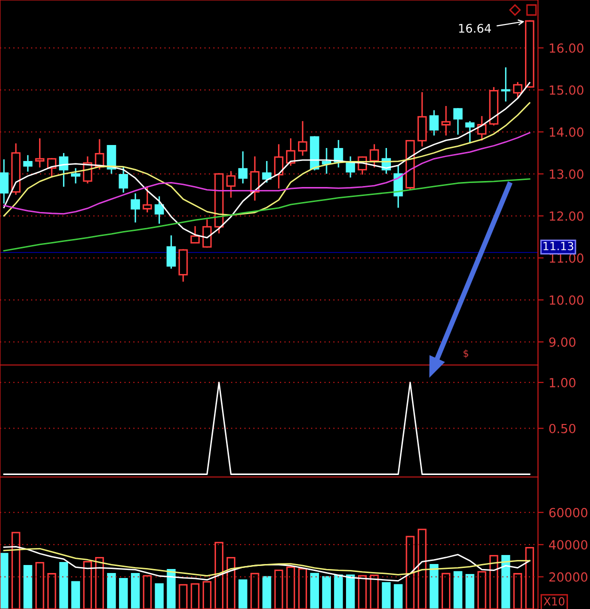 The image size is (590, 609). I want to click on y-tick-label: 60000, so click(568, 513).